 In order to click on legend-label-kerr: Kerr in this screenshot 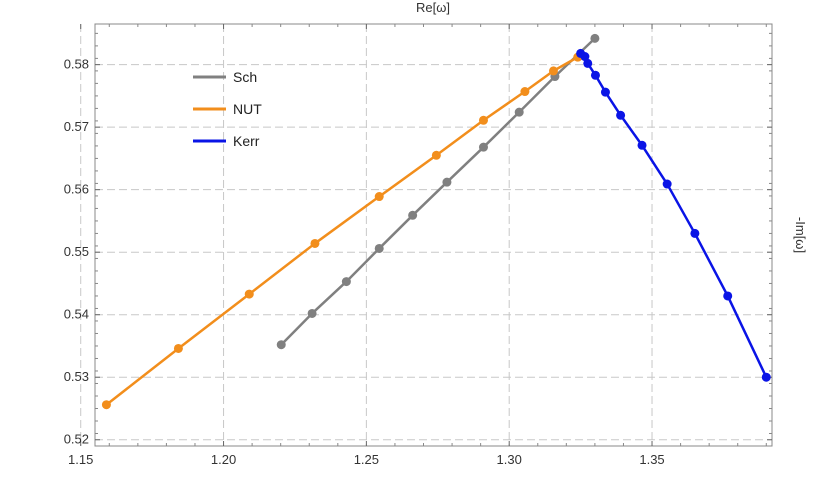, I will do `click(246, 141)`.